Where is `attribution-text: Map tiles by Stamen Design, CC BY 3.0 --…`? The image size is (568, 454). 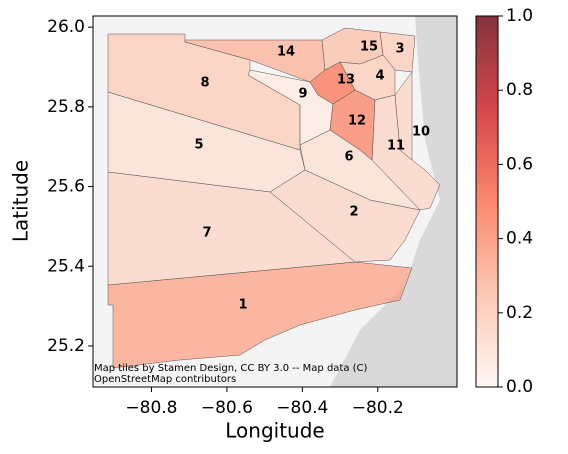 attribution-text: Map tiles by Stamen Design, CC BY 3.0 --… is located at coordinates (231, 374).